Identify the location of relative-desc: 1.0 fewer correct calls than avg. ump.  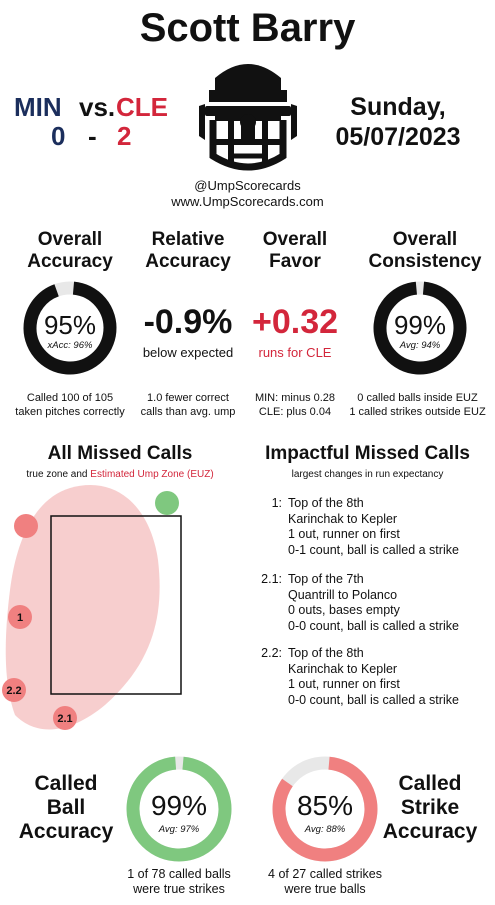
(188, 405).